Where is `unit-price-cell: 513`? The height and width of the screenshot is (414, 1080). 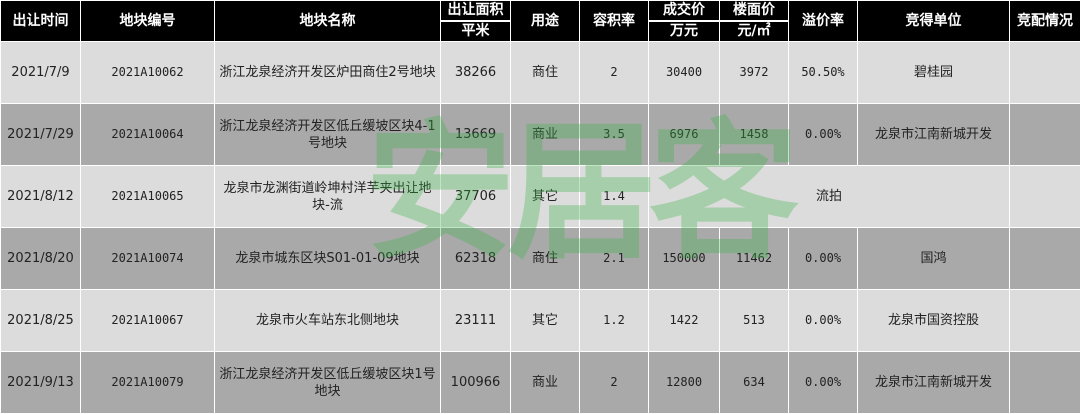
unit-price-cell: 513 is located at coordinates (754, 321).